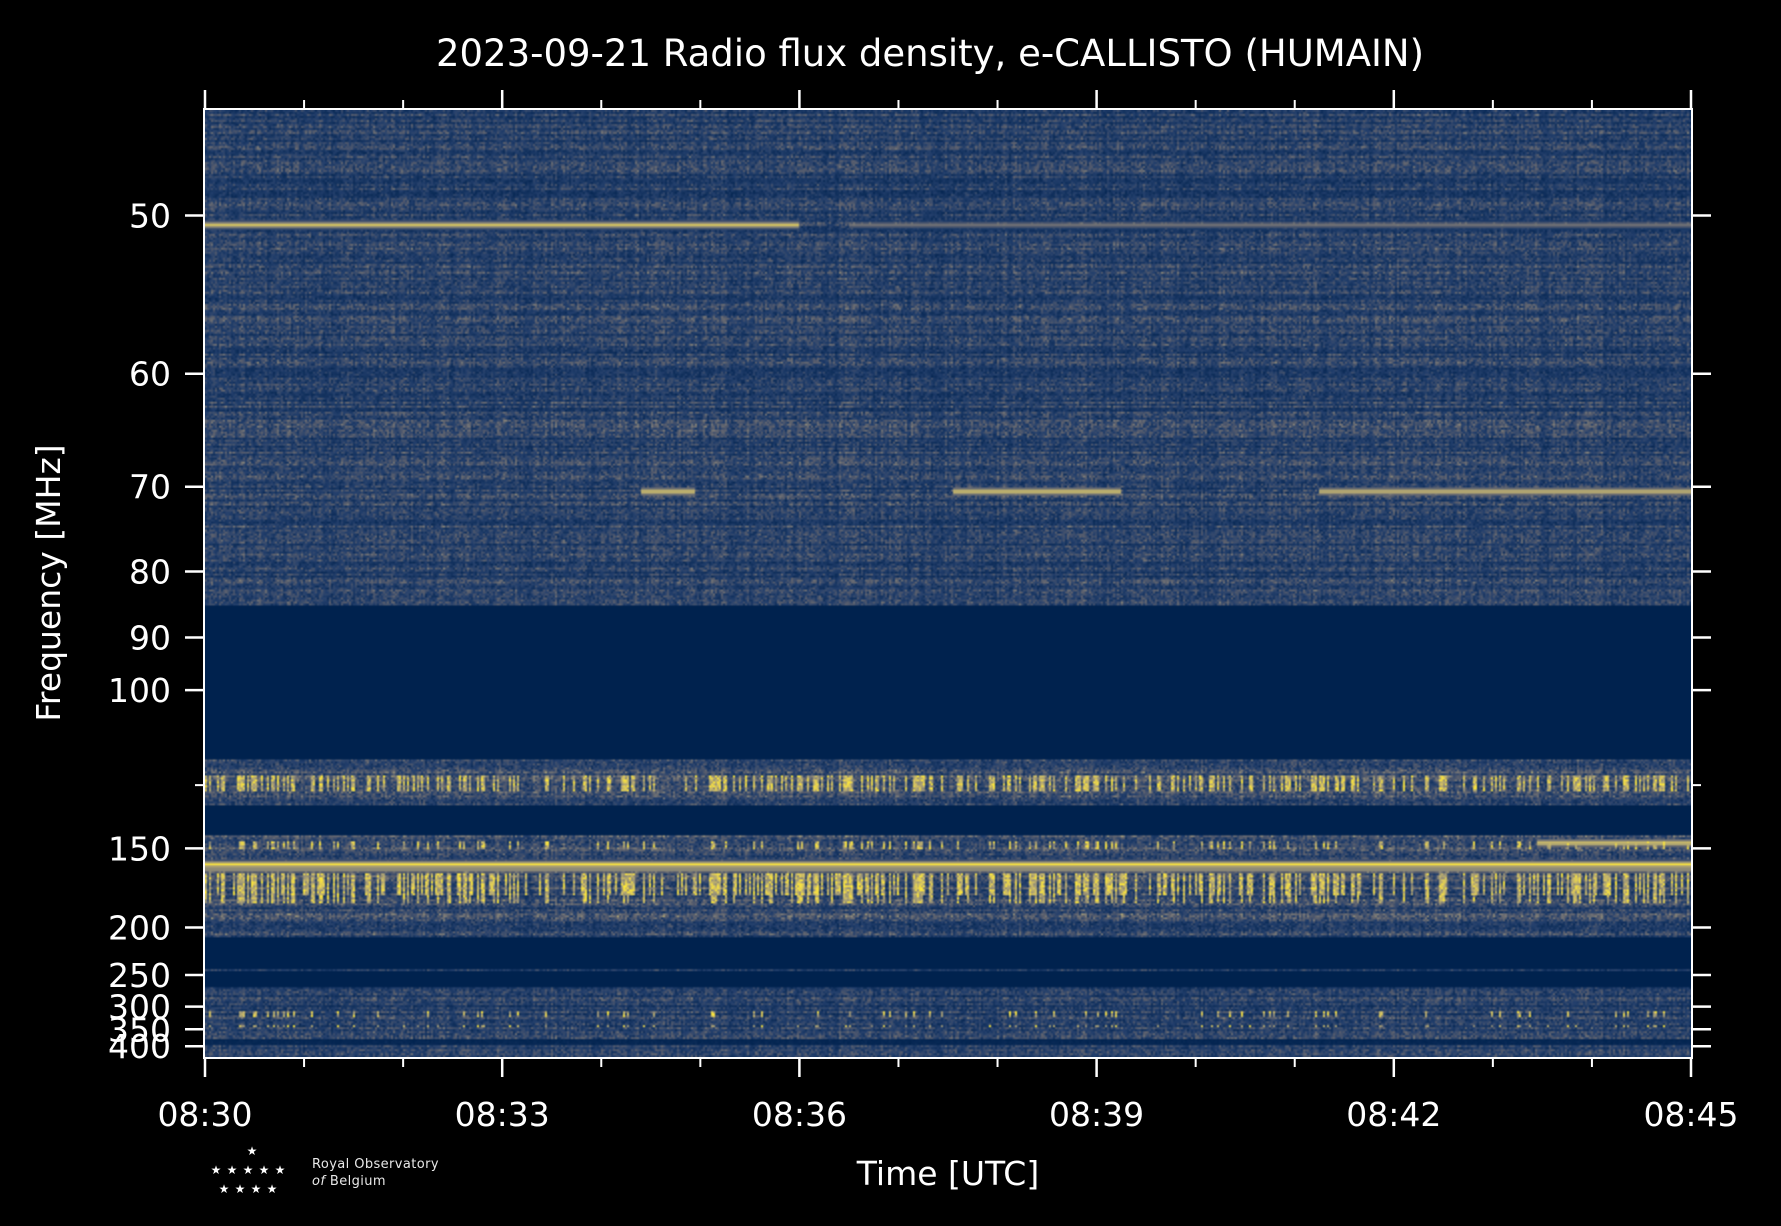 The width and height of the screenshot is (1781, 1226). Describe the element at coordinates (150, 572) in the screenshot. I see `y-tick-label: 80` at that location.